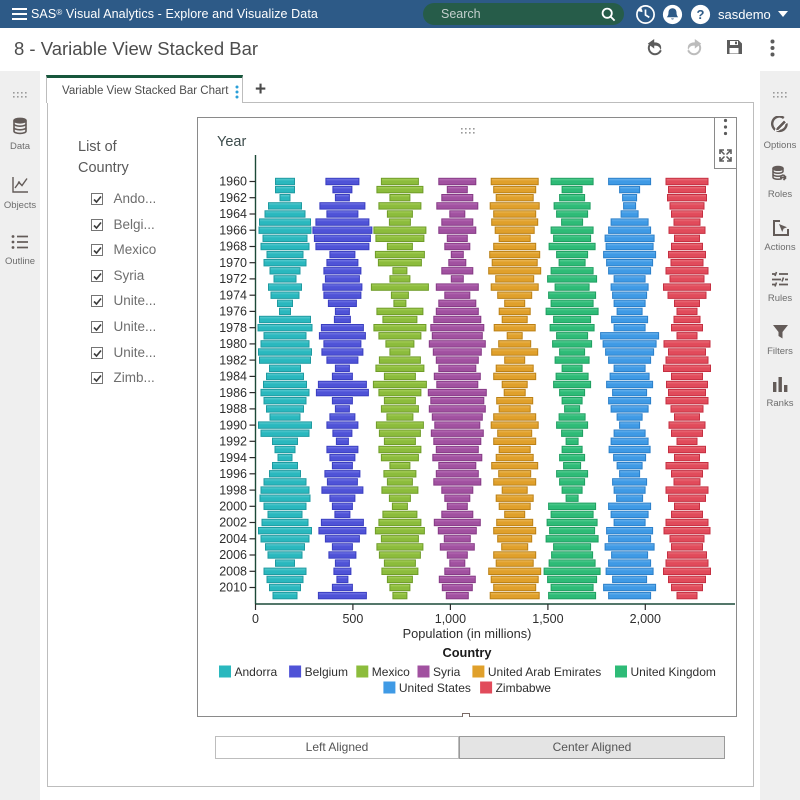 The width and height of the screenshot is (800, 800). I want to click on svg-text: 1988, so click(233, 409).